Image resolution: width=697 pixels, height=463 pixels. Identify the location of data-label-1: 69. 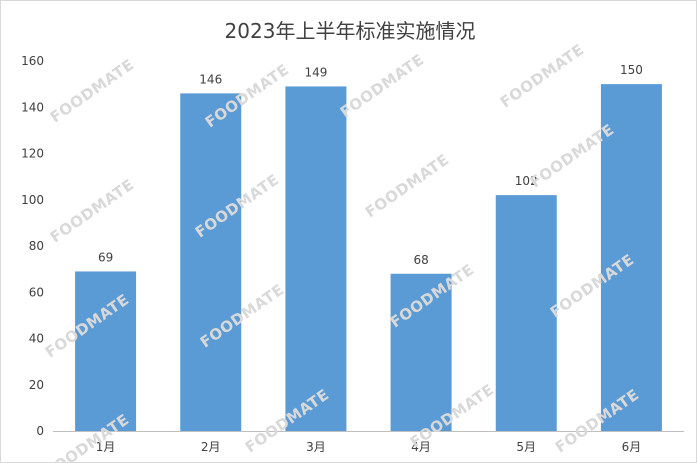
(105, 257).